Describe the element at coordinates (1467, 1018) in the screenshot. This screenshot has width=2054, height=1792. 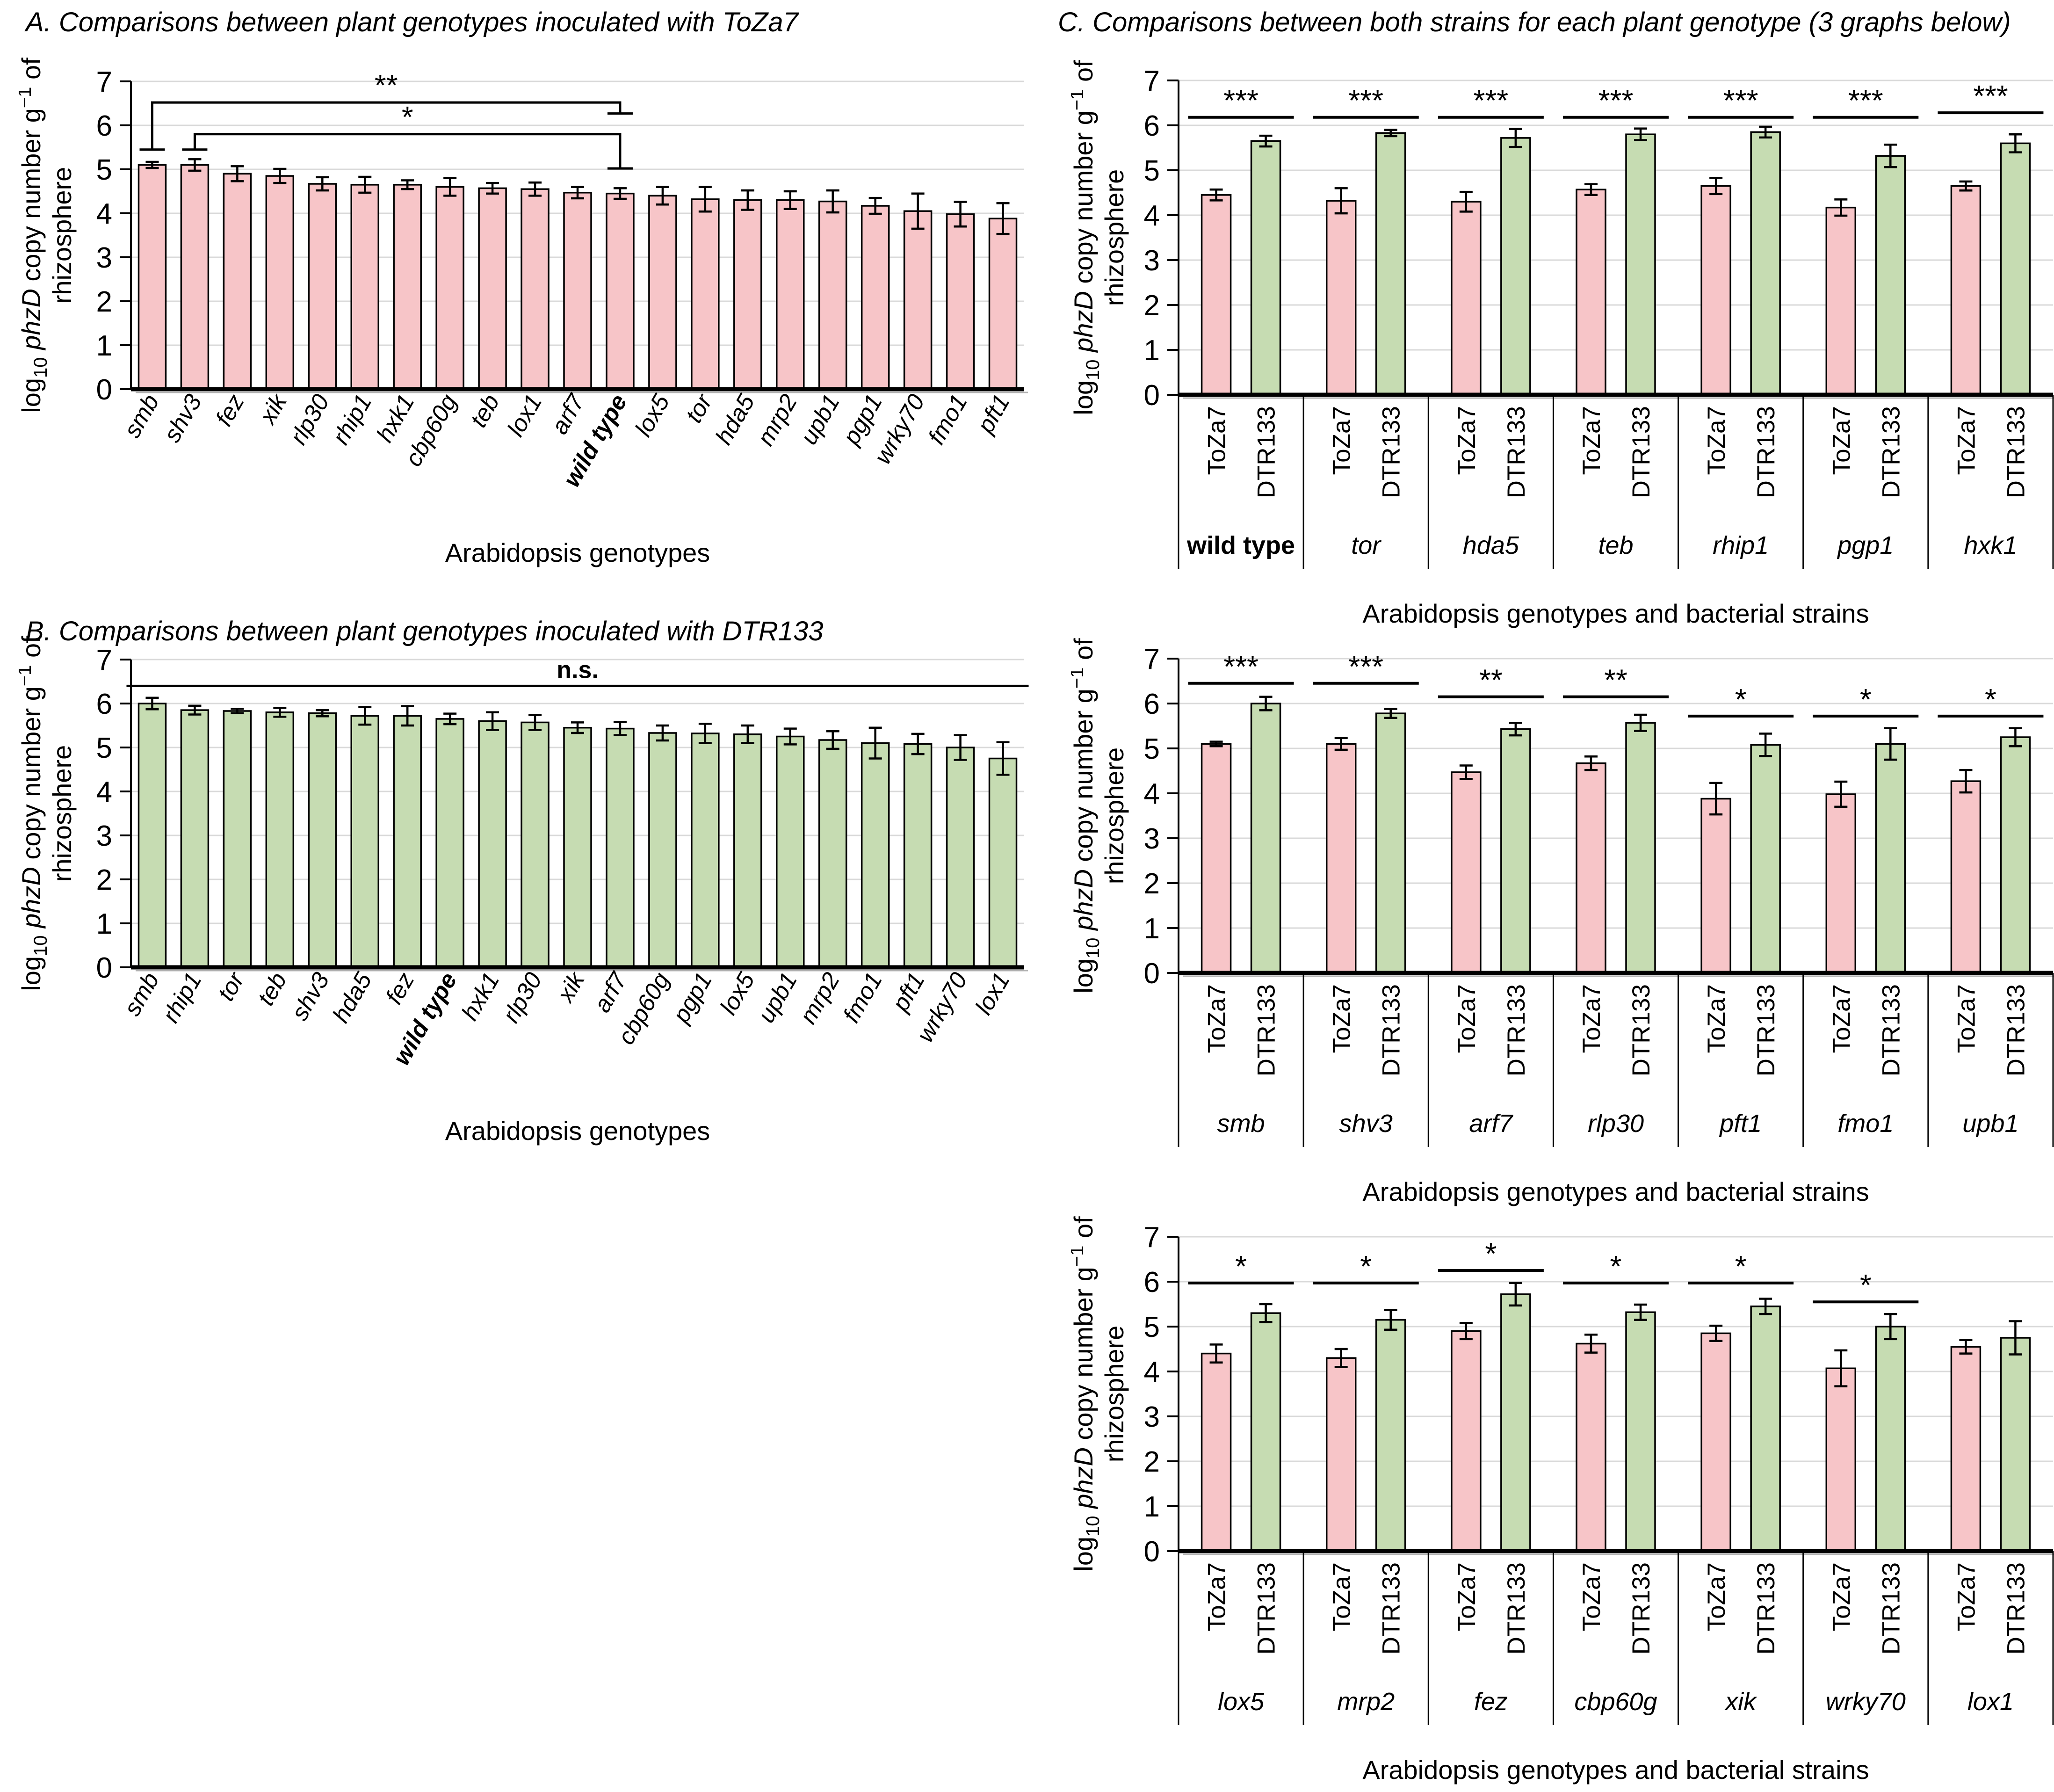
I see `strain-label-arf7-ToZa7: ToZa7` at that location.